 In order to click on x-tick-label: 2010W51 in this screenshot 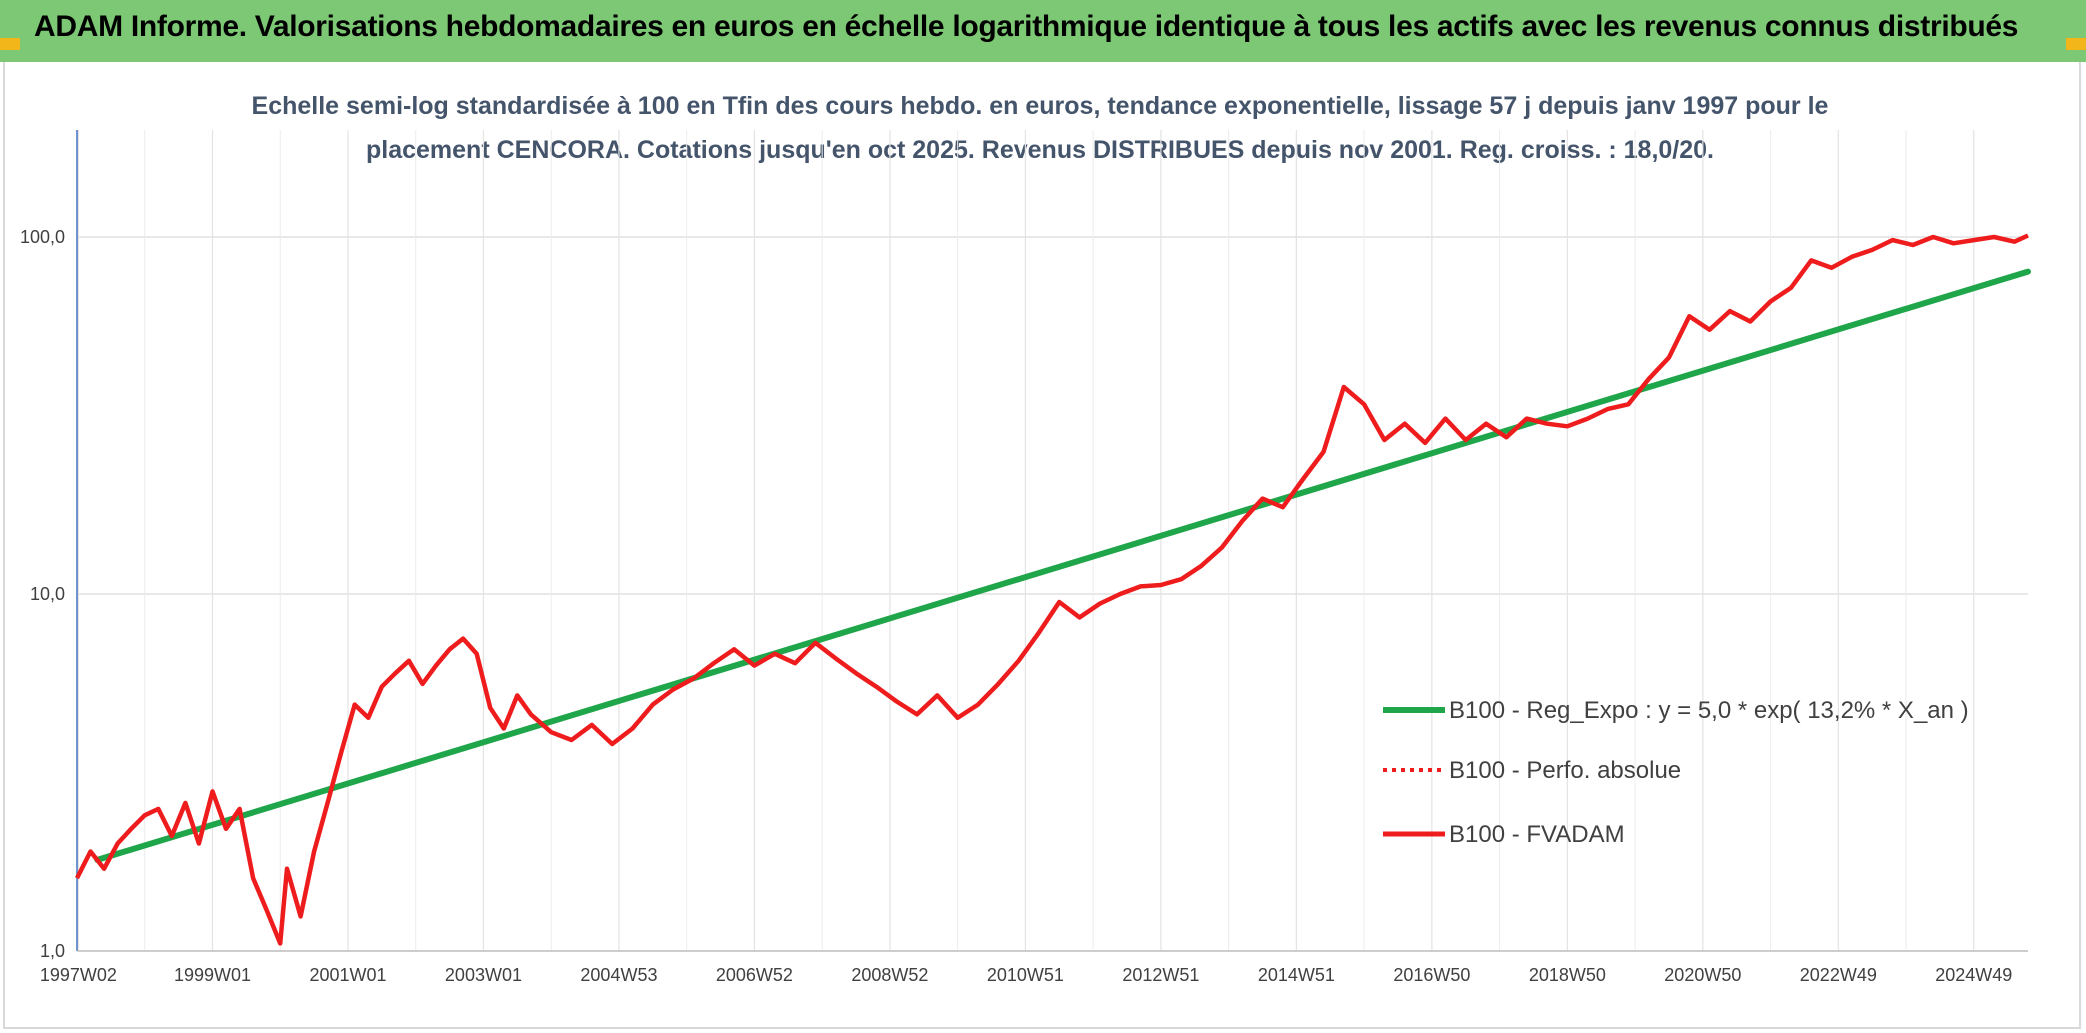, I will do `click(1025, 975)`.